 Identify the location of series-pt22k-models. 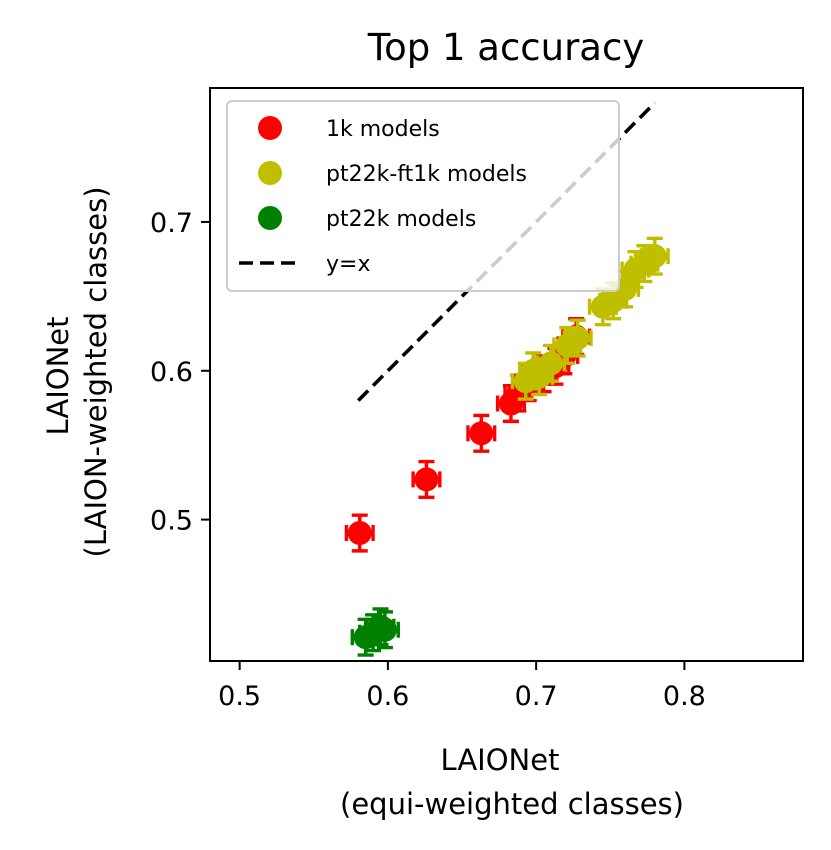
(375, 632).